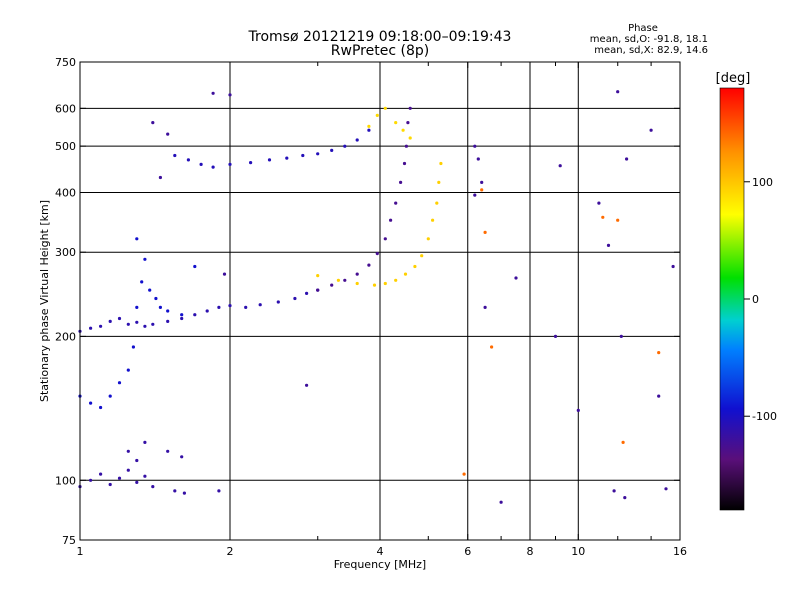 Image resolution: width=800 pixels, height=600 pixels. I want to click on chart-subtitle: RwPretec (8p), so click(380, 51).